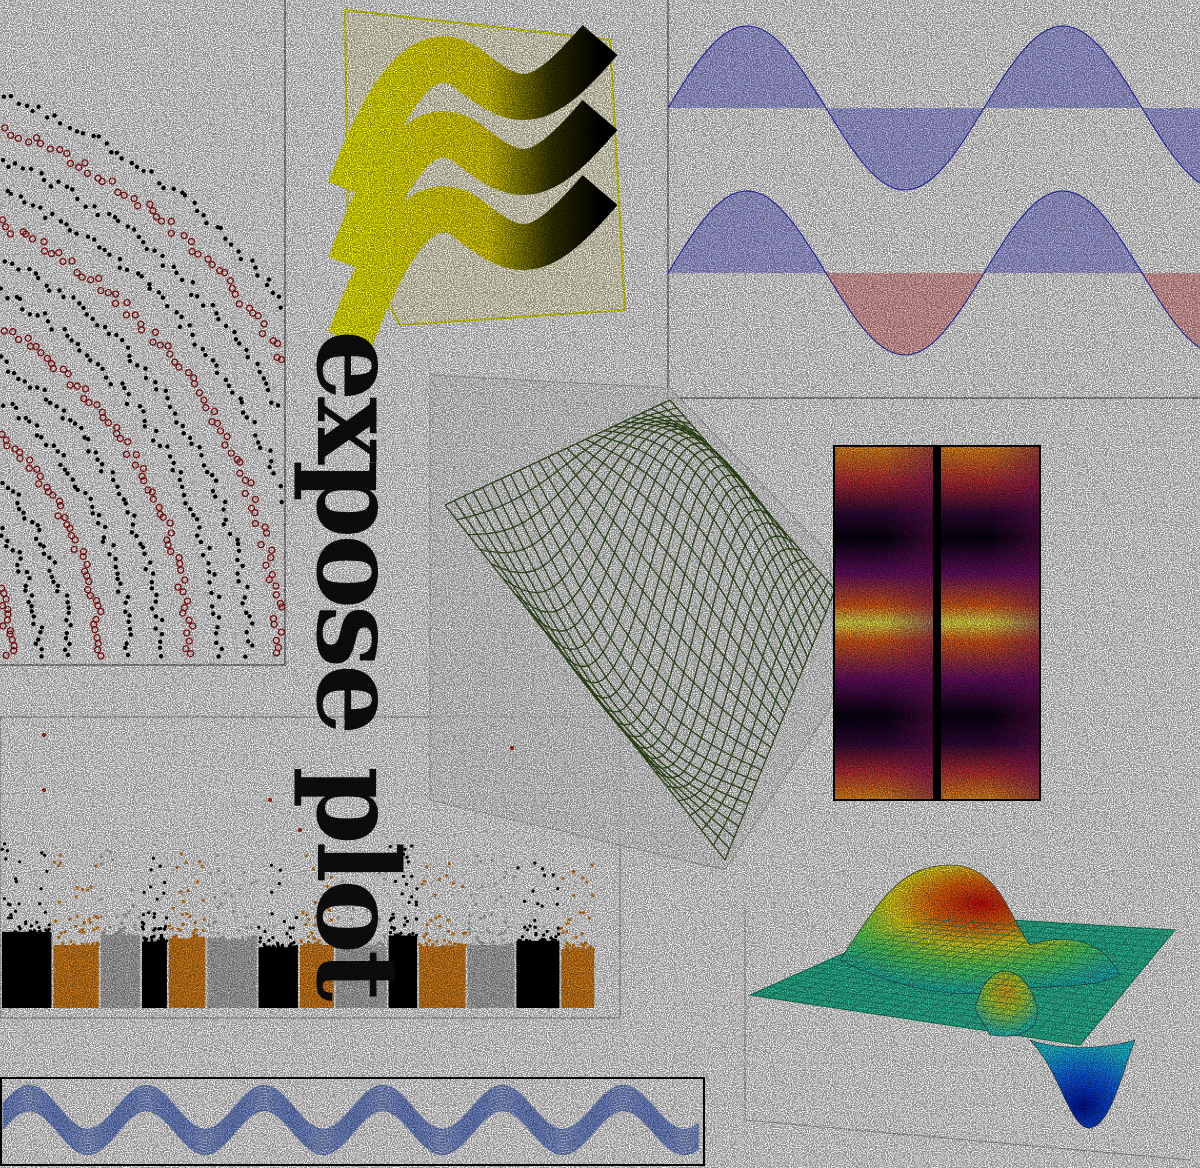 The height and width of the screenshot is (1168, 1200). What do you see at coordinates (937, 623) in the screenshot?
I see `heat-divider` at bounding box center [937, 623].